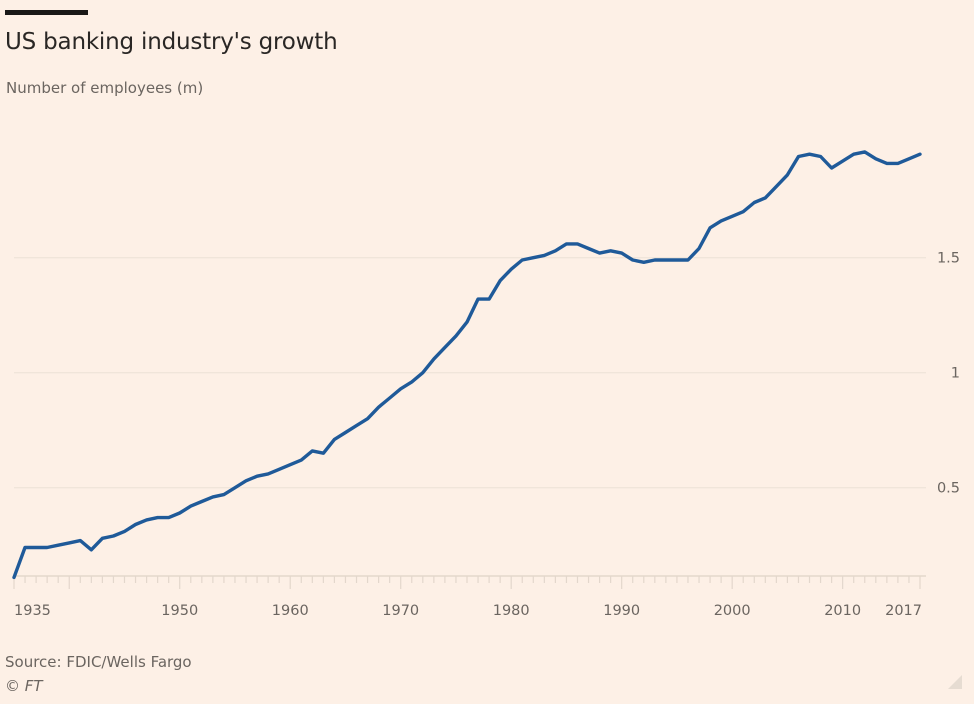  What do you see at coordinates (732, 611) in the screenshot?
I see `x-tick-label: 2000` at bounding box center [732, 611].